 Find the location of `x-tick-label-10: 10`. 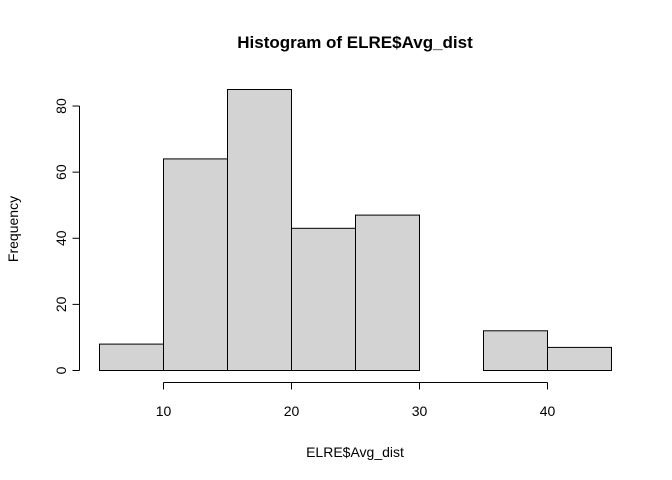

x-tick-label-10: 10 is located at coordinates (164, 411).